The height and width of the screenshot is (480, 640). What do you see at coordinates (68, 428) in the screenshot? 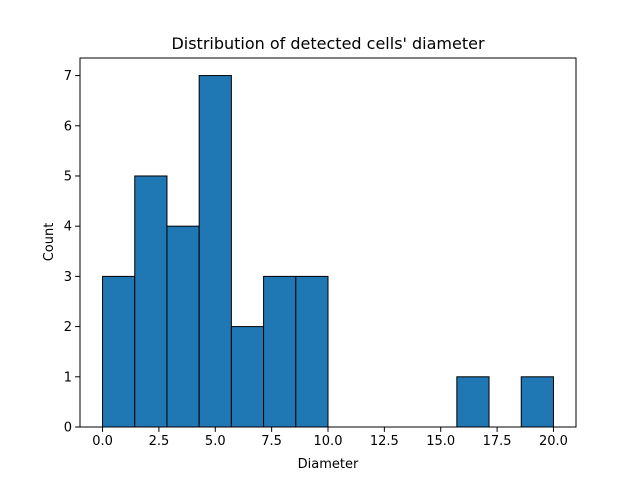
I see `y-tick-label: 0` at bounding box center [68, 428].